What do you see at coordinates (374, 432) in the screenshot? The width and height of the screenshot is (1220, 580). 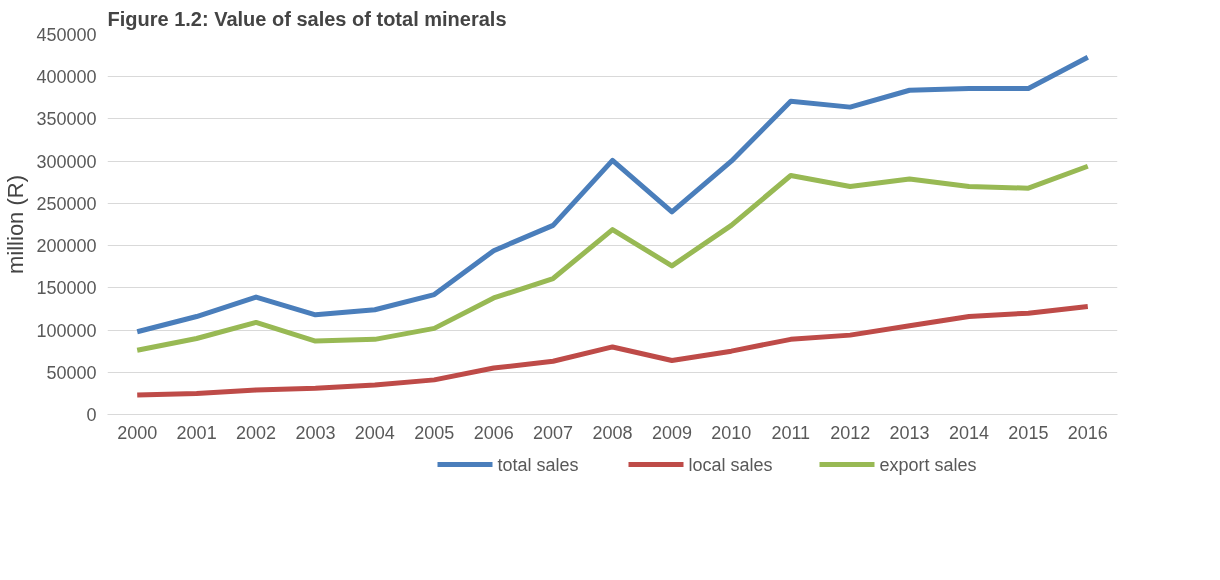 I see `x-tick-label: 2004` at bounding box center [374, 432].